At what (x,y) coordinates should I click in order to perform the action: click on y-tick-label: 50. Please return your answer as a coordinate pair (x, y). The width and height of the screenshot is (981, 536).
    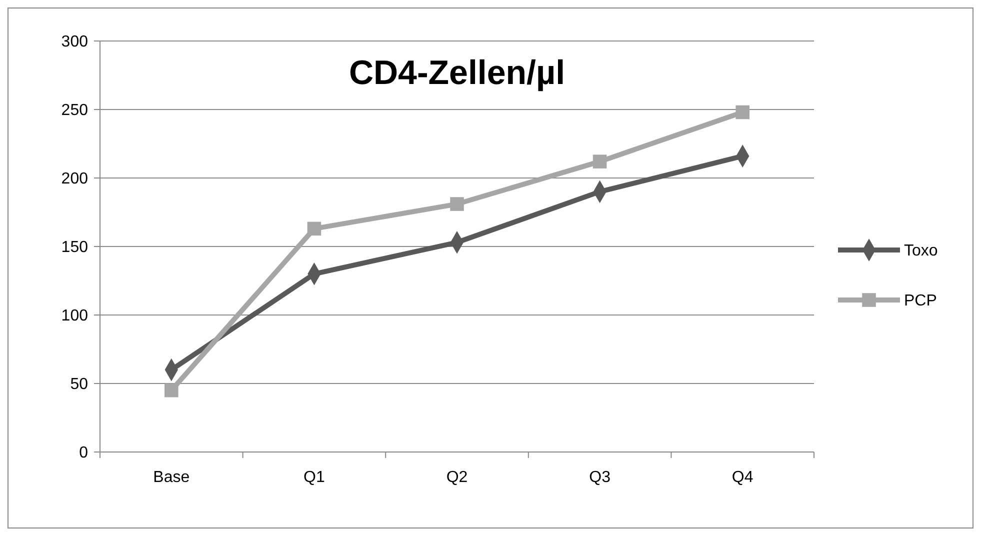
    Looking at the image, I should click on (79, 385).